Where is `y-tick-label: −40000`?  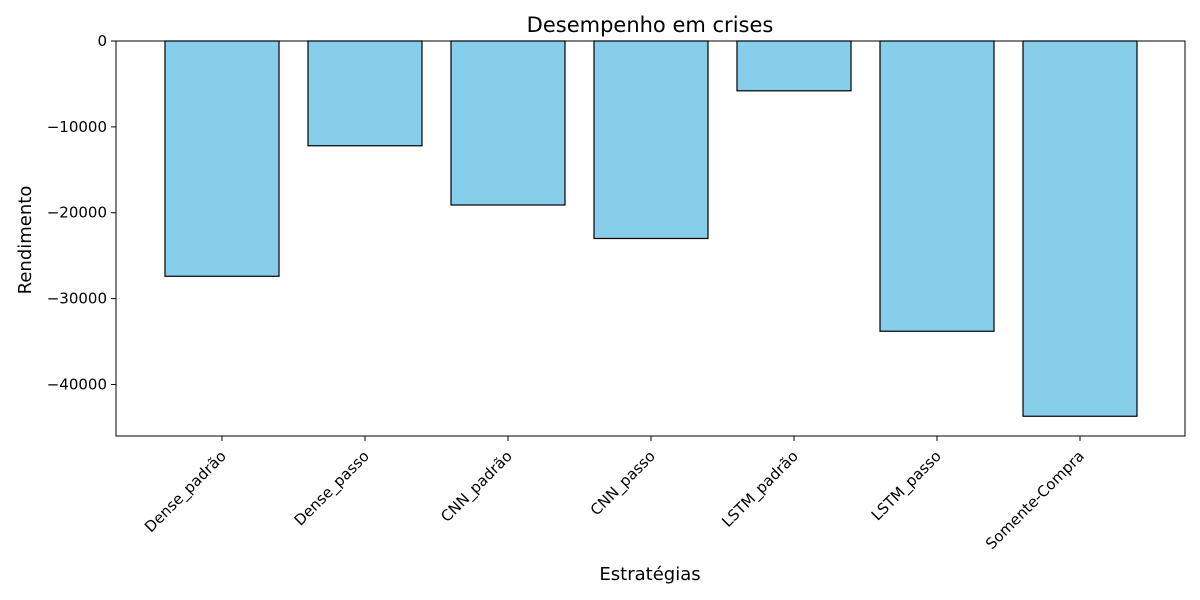 y-tick-label: −40000 is located at coordinates (77, 384).